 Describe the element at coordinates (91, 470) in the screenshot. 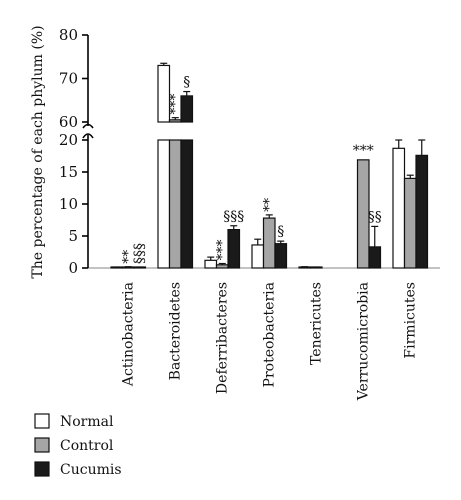

I see `legend-label: Cucumis` at that location.